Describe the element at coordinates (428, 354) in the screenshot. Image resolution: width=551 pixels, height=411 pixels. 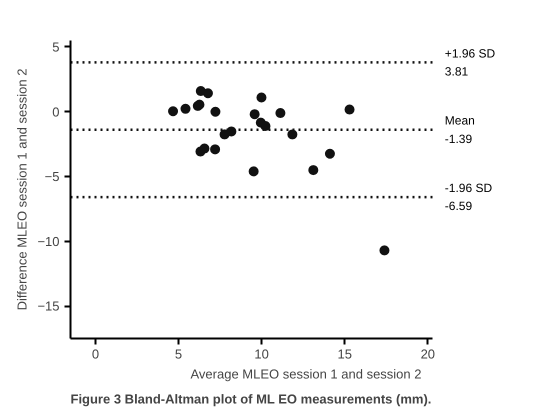
I see `x-tick-label: 20` at that location.